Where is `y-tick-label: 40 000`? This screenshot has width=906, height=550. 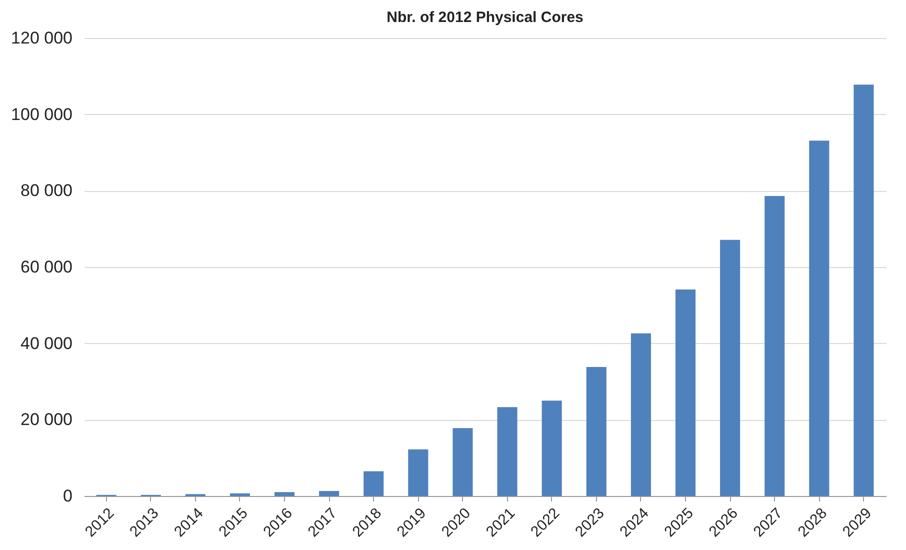 y-tick-label: 40 000 is located at coordinates (46, 343).